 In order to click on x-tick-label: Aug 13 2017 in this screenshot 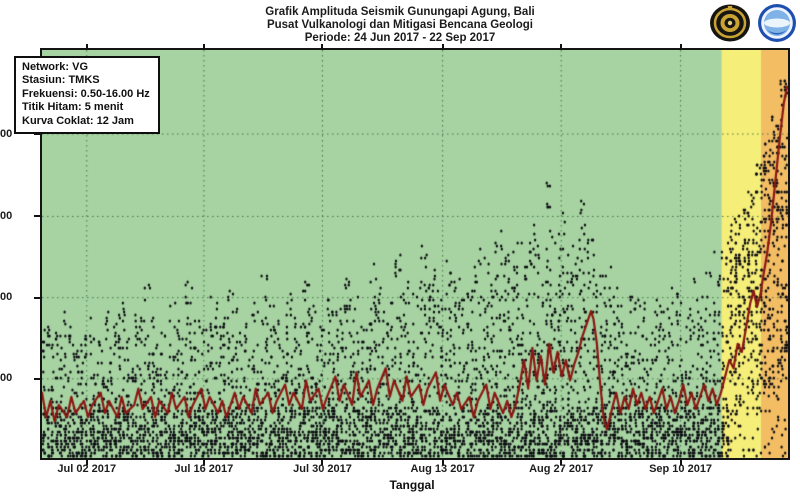, I will do `click(442, 469)`.